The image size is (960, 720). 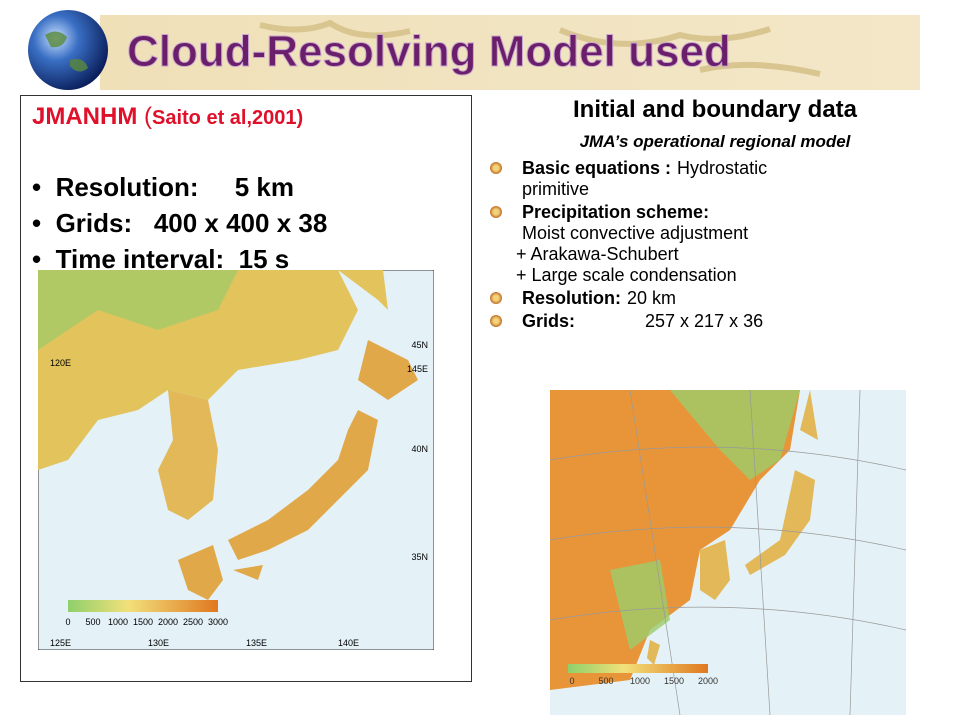 I want to click on item-line: 257 x 217 x 36, so click(x=704, y=321).